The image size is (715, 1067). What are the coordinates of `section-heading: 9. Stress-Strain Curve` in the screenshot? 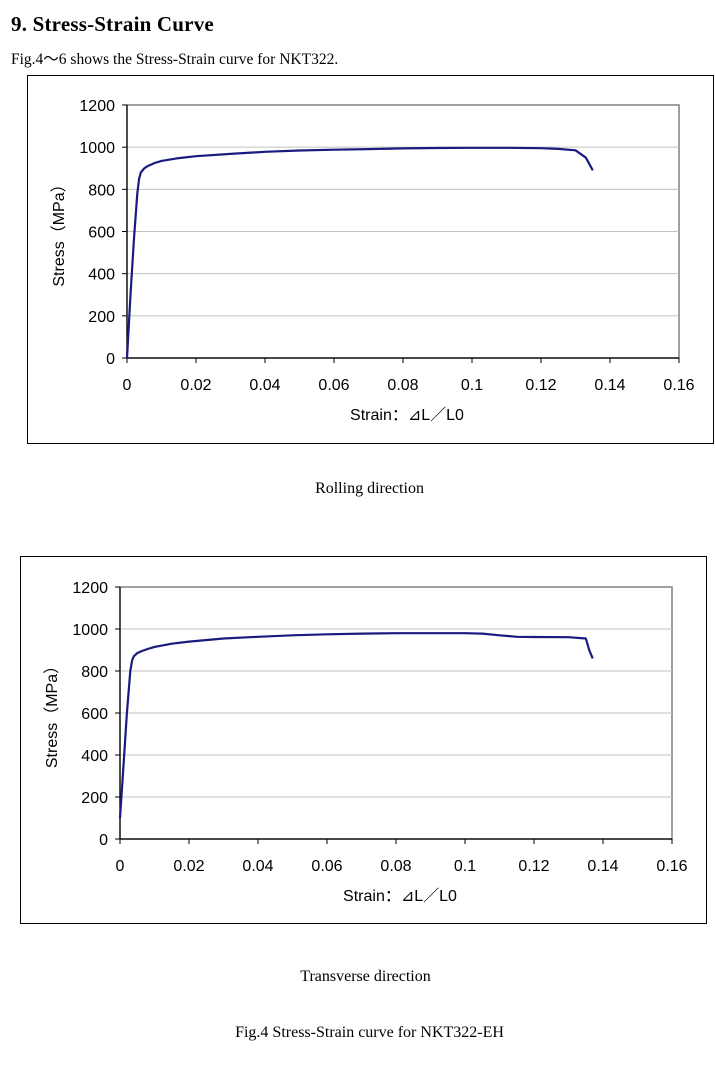 It's located at (112, 24).